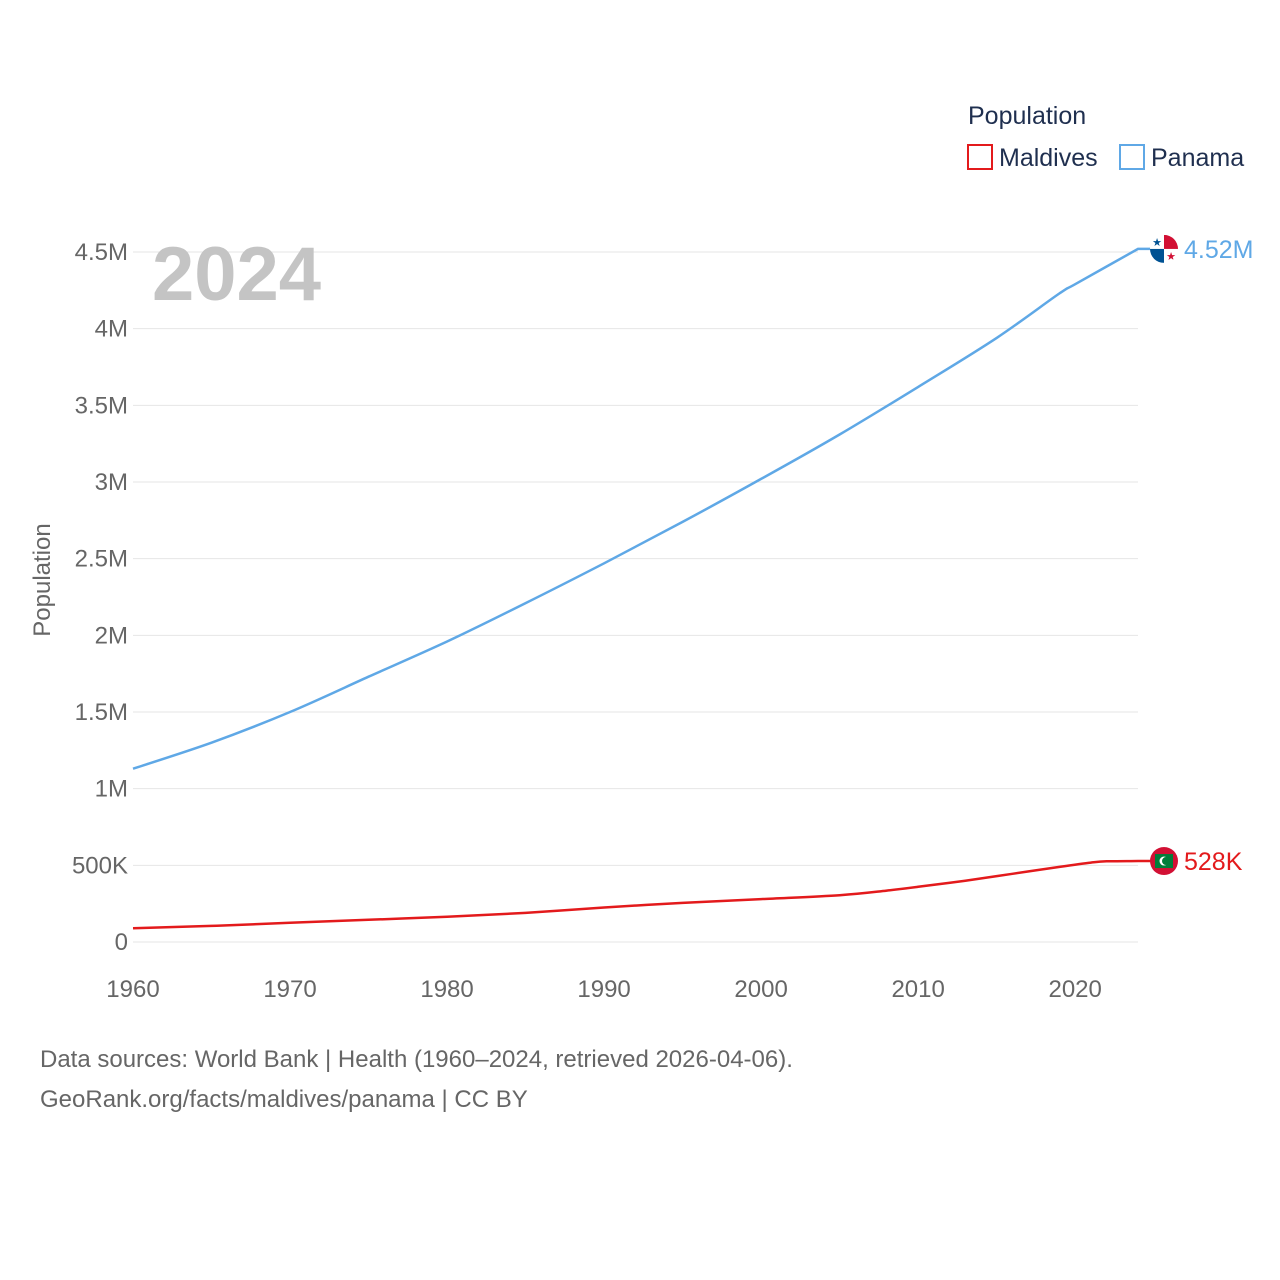  What do you see at coordinates (100, 865) in the screenshot?
I see `y-tick-label: 500K` at bounding box center [100, 865].